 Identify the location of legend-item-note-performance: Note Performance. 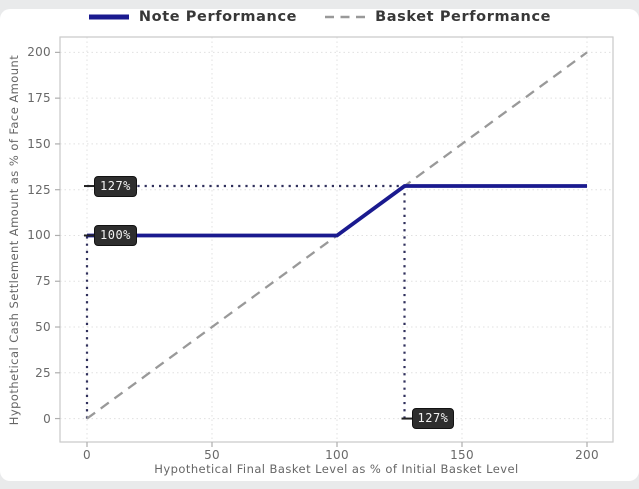
(192, 17).